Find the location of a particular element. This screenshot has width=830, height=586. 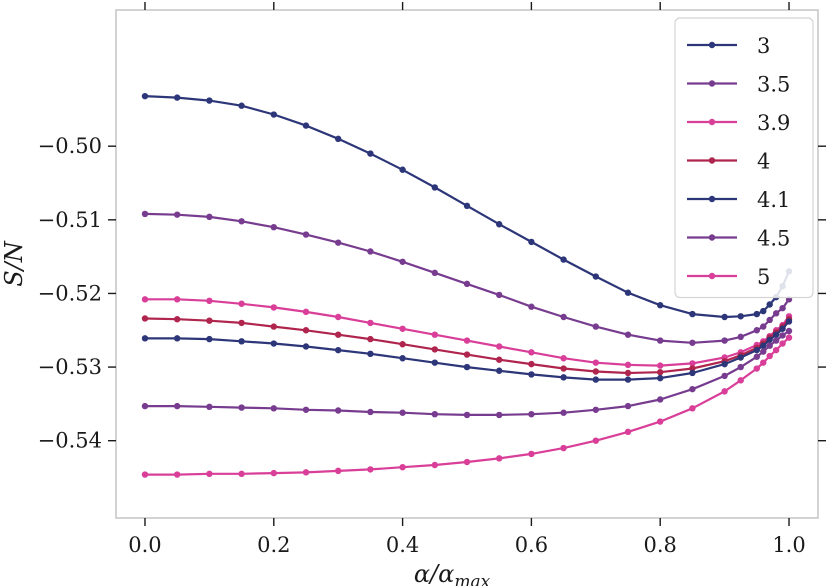

y-tick-label-4: −0.54 is located at coordinates (70, 441).